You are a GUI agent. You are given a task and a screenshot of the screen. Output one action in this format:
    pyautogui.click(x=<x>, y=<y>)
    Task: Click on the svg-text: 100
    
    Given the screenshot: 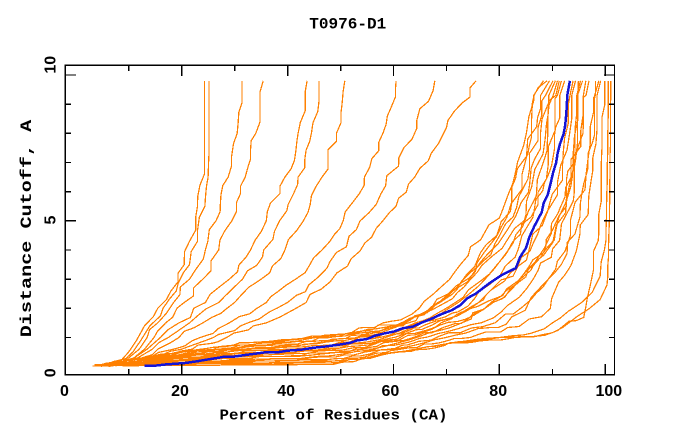 What is the action you would take?
    pyautogui.click(x=608, y=391)
    